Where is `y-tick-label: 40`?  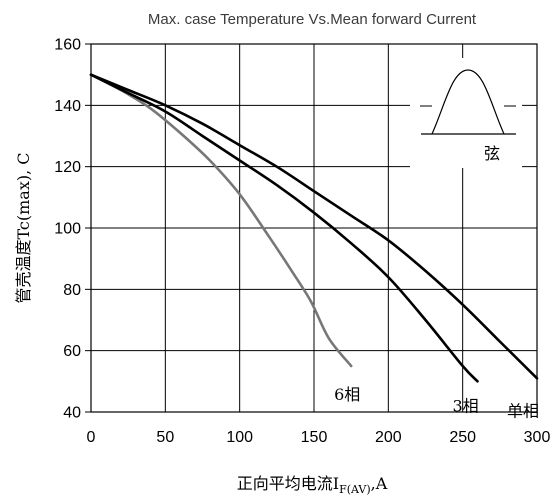
y-tick-label: 40 is located at coordinates (72, 413).